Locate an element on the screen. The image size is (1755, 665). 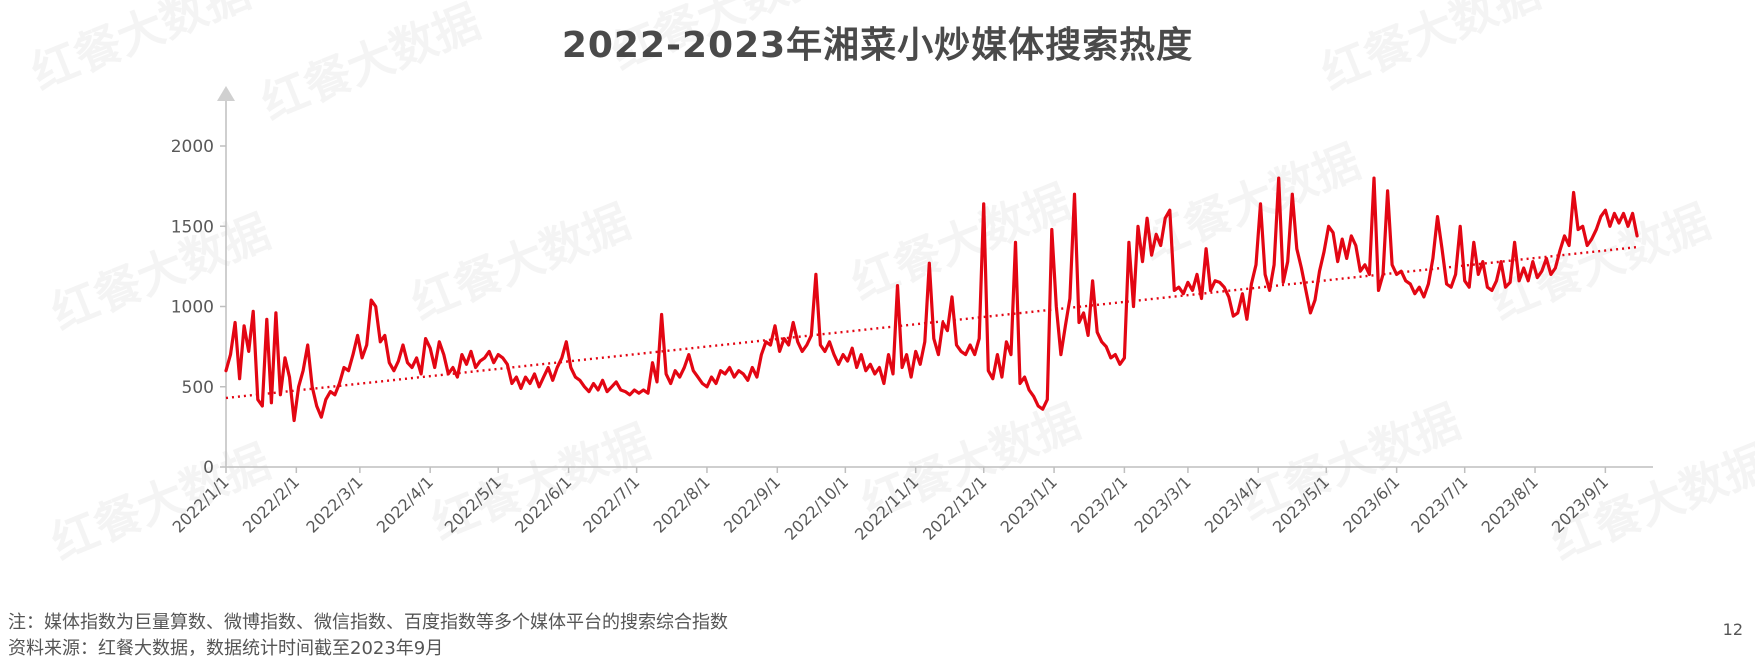
y-tick-label: 1000 is located at coordinates (192, 308).